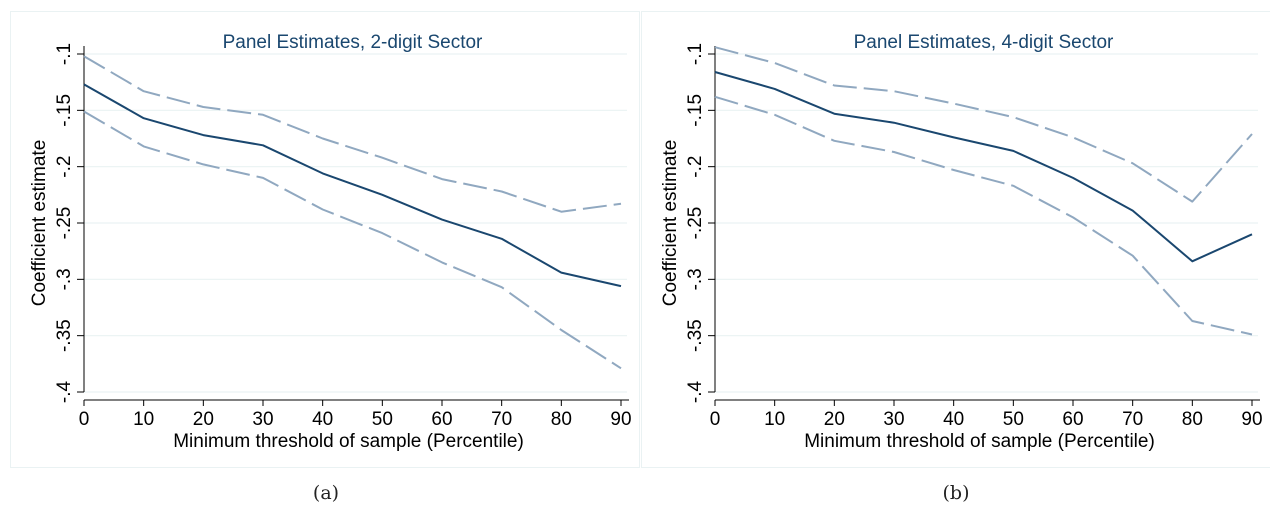 Image resolution: width=1270 pixels, height=507 pixels. Describe the element at coordinates (353, 42) in the screenshot. I see `chart-title: Panel Estimates, 2-digit Sector` at that location.